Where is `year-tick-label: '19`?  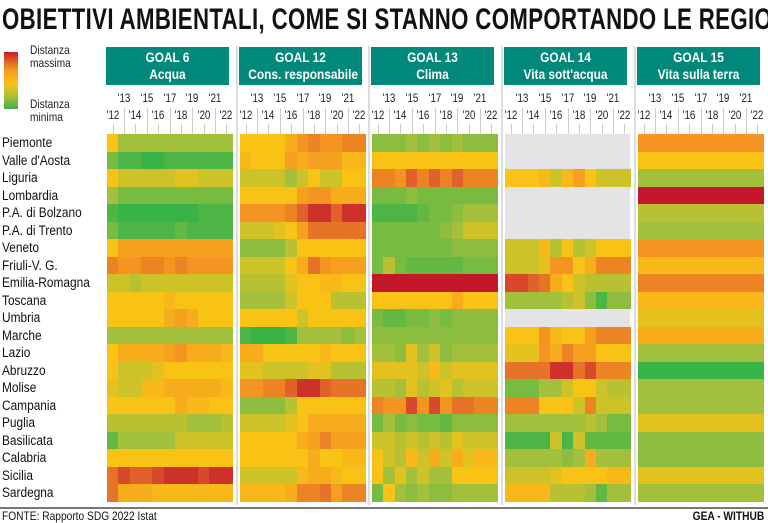
year-tick-label: '19 is located at coordinates (590, 99).